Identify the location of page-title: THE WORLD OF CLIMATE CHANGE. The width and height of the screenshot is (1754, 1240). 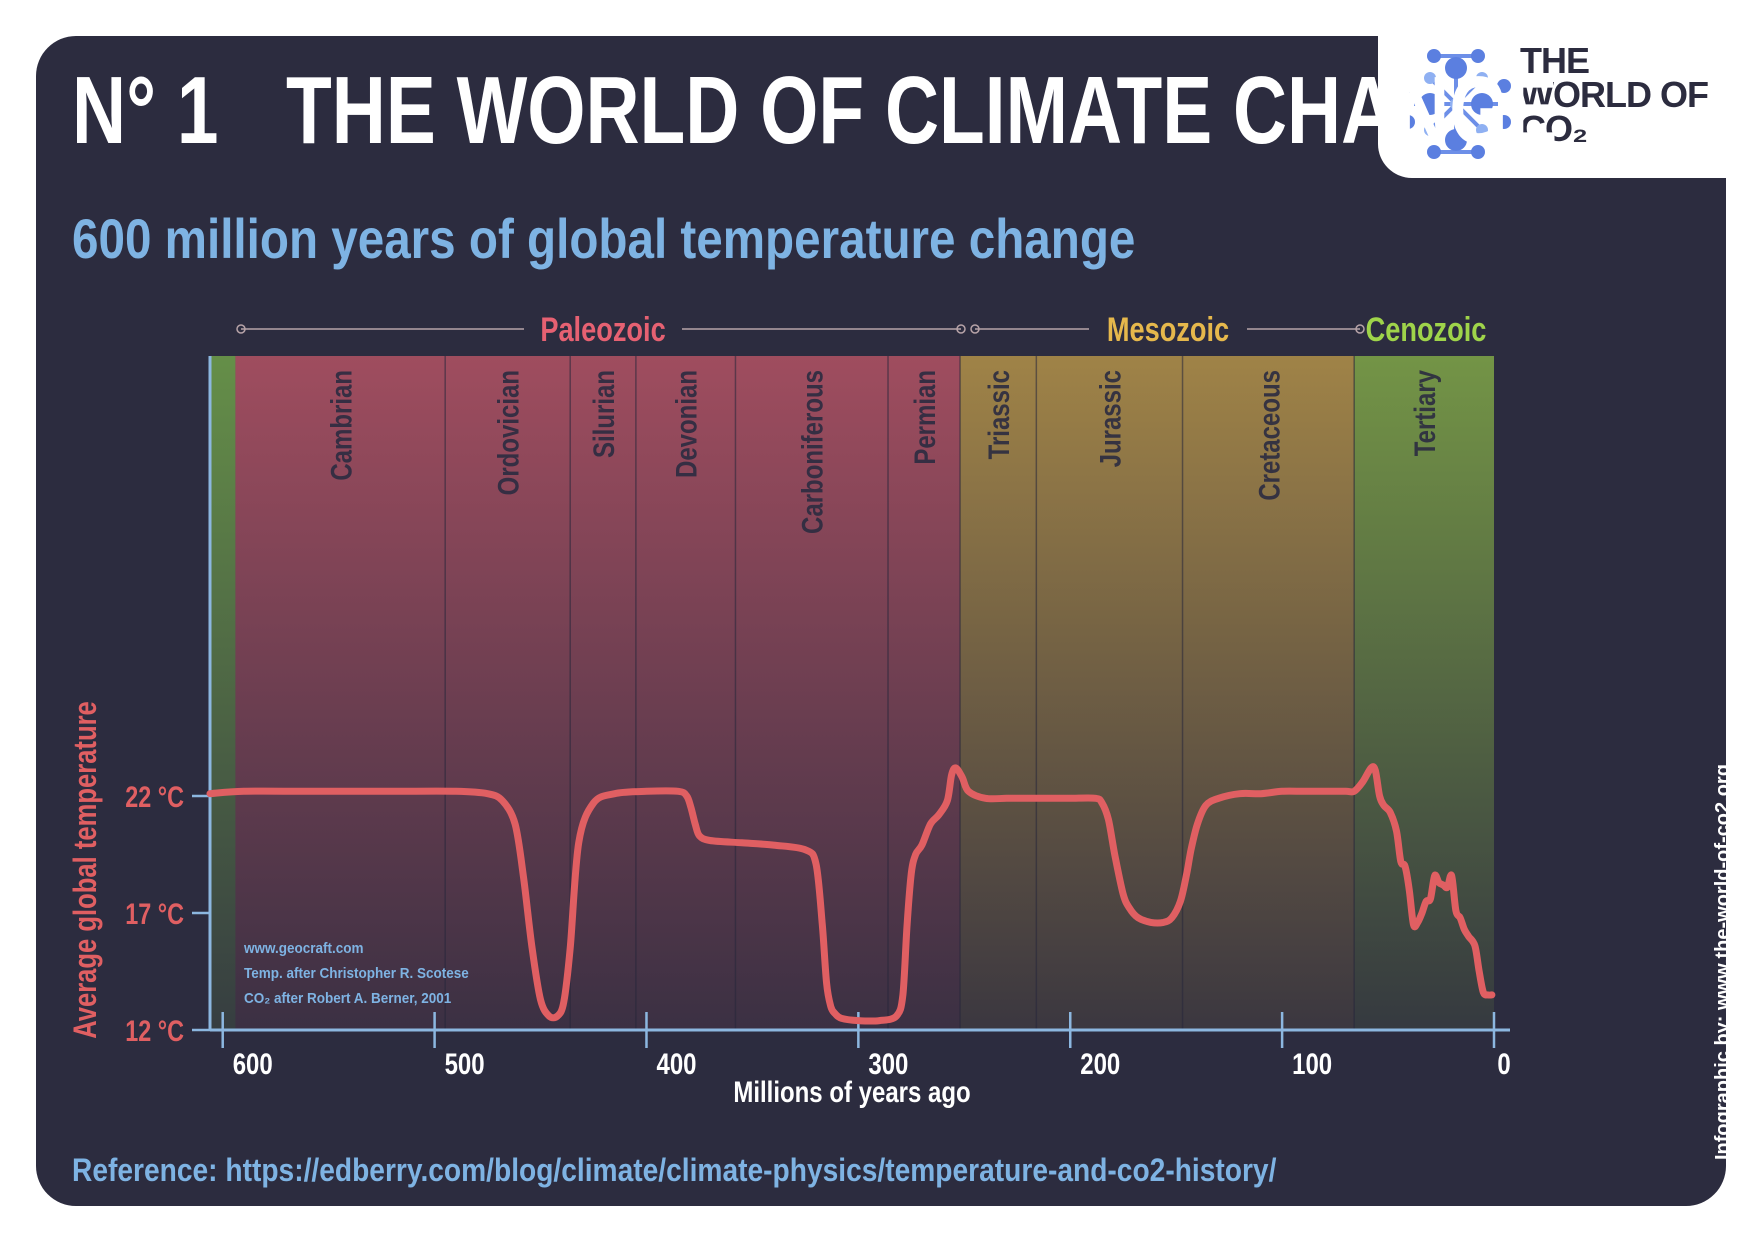
(922, 110).